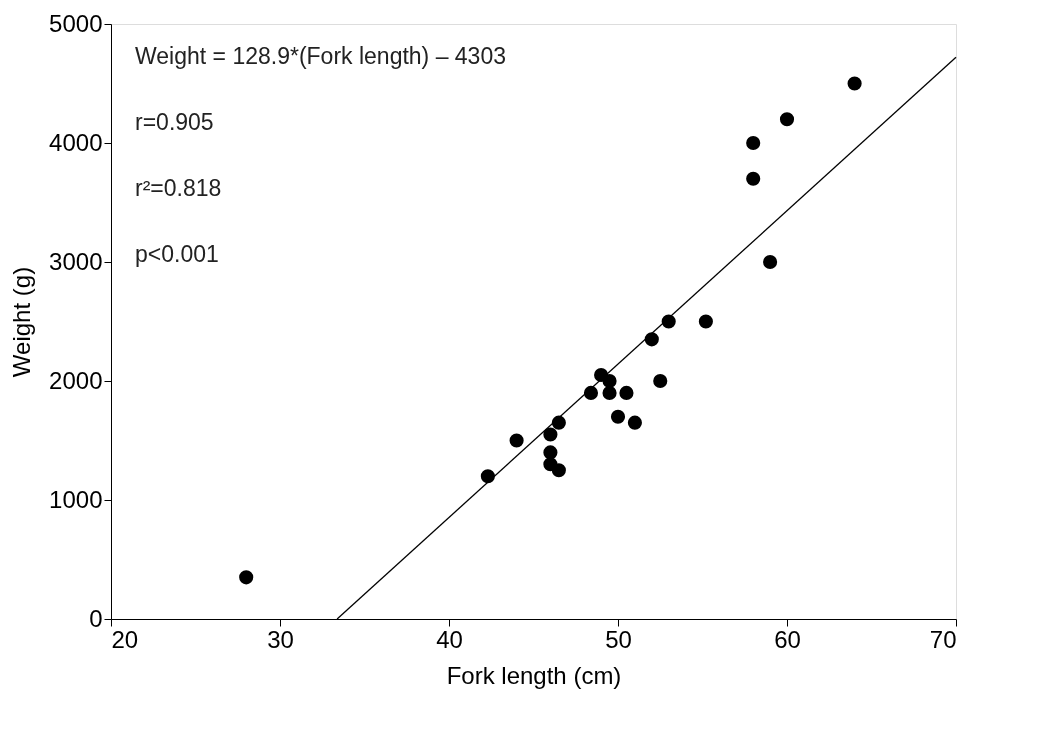  I want to click on x-axis-title: Fork length (cm), so click(534, 675).